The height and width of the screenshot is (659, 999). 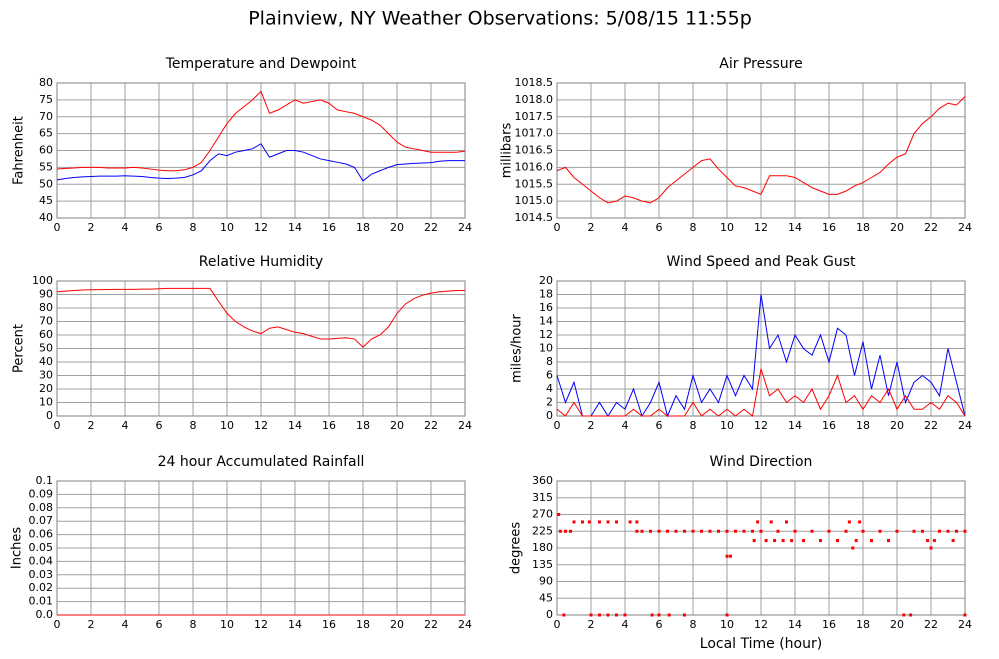 I want to click on y-tick-label: 0.05, so click(x=41, y=547).